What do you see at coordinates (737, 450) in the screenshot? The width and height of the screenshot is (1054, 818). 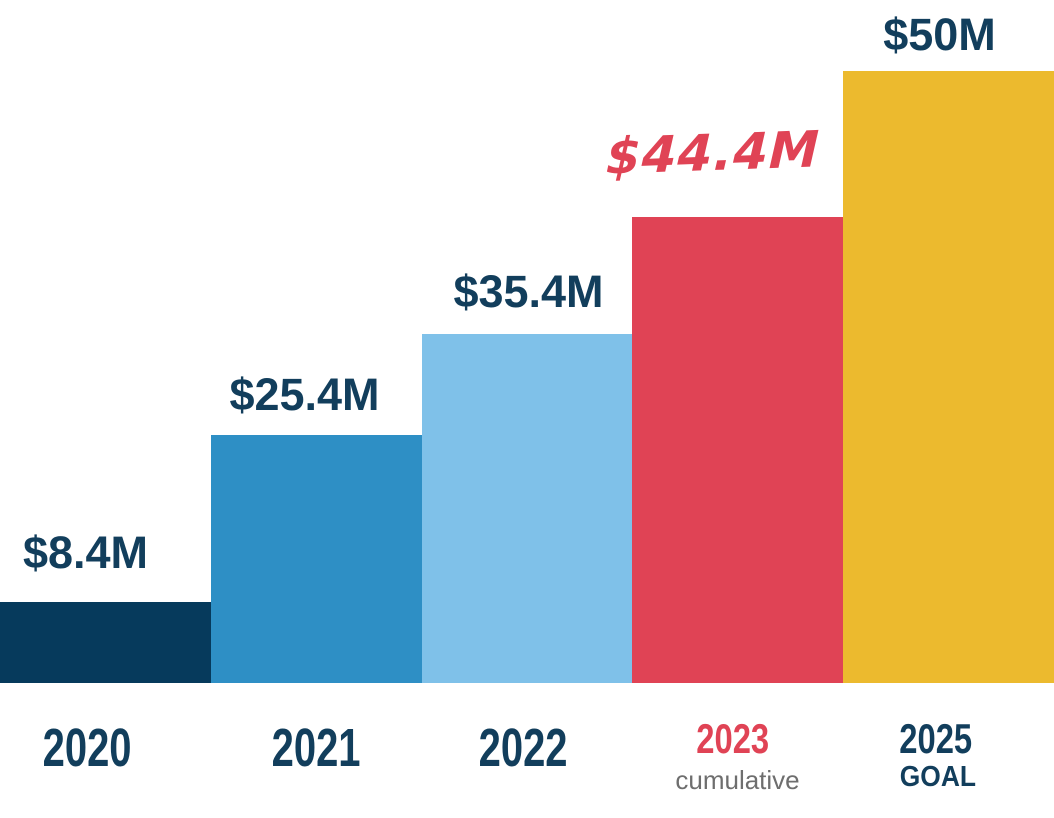 I see `bar-2023-cumulative` at bounding box center [737, 450].